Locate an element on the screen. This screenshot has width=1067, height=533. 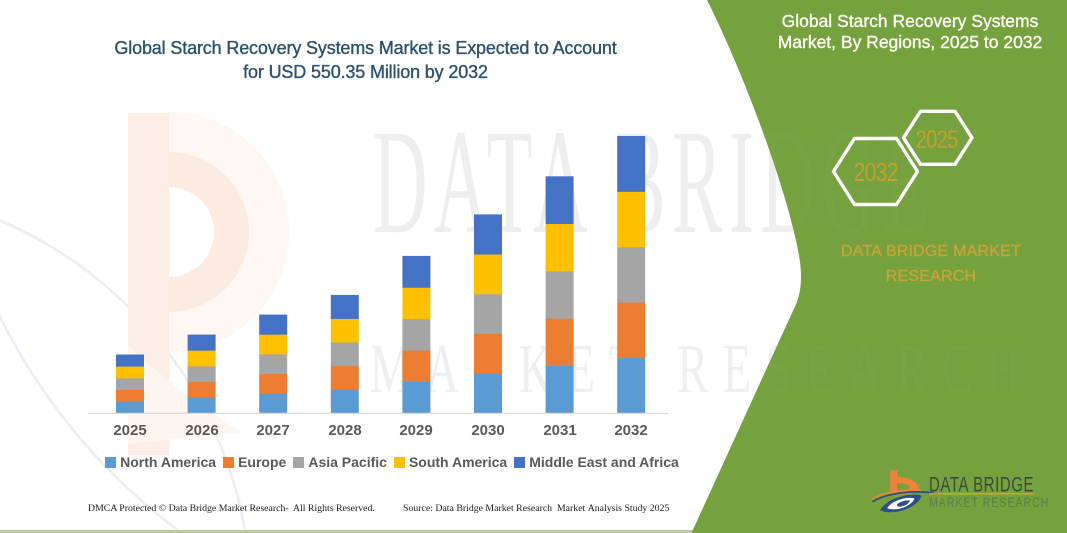
svg-text: 2025 is located at coordinates (937, 139).